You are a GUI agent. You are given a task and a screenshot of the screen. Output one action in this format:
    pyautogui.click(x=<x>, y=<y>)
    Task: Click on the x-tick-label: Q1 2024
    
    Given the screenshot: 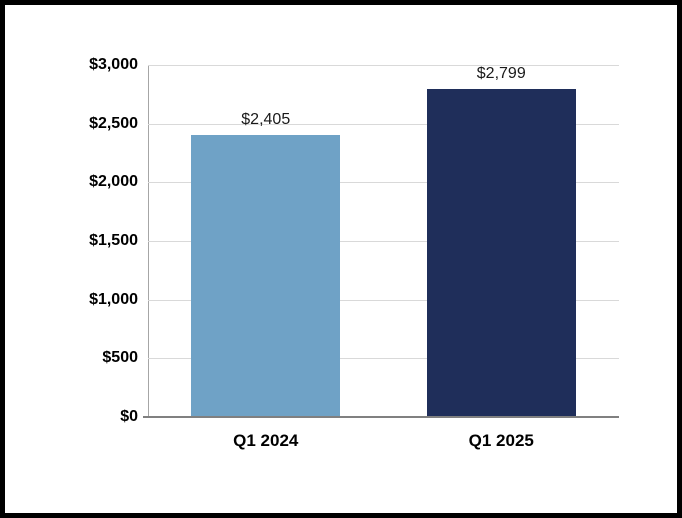 What is the action you would take?
    pyautogui.click(x=266, y=440)
    